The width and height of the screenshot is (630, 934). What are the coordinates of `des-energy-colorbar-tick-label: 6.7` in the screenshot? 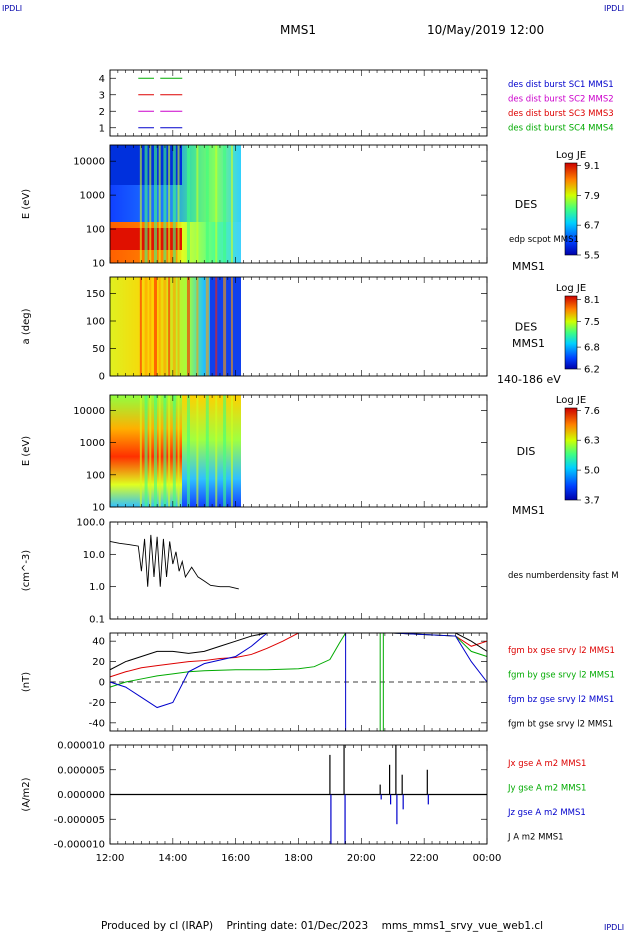 It's located at (592, 226).